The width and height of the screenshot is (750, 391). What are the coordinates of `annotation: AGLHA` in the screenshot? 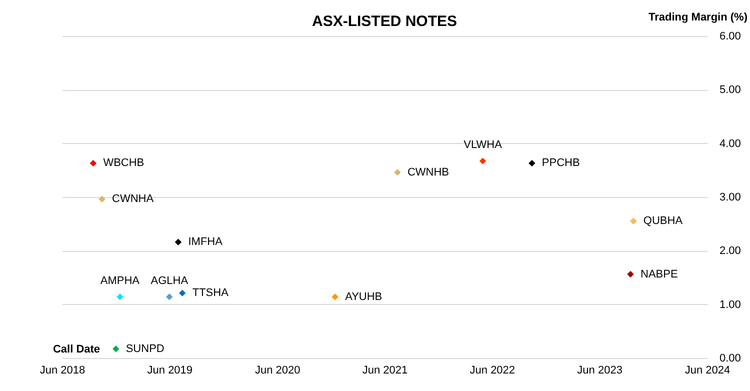 It's located at (169, 280).